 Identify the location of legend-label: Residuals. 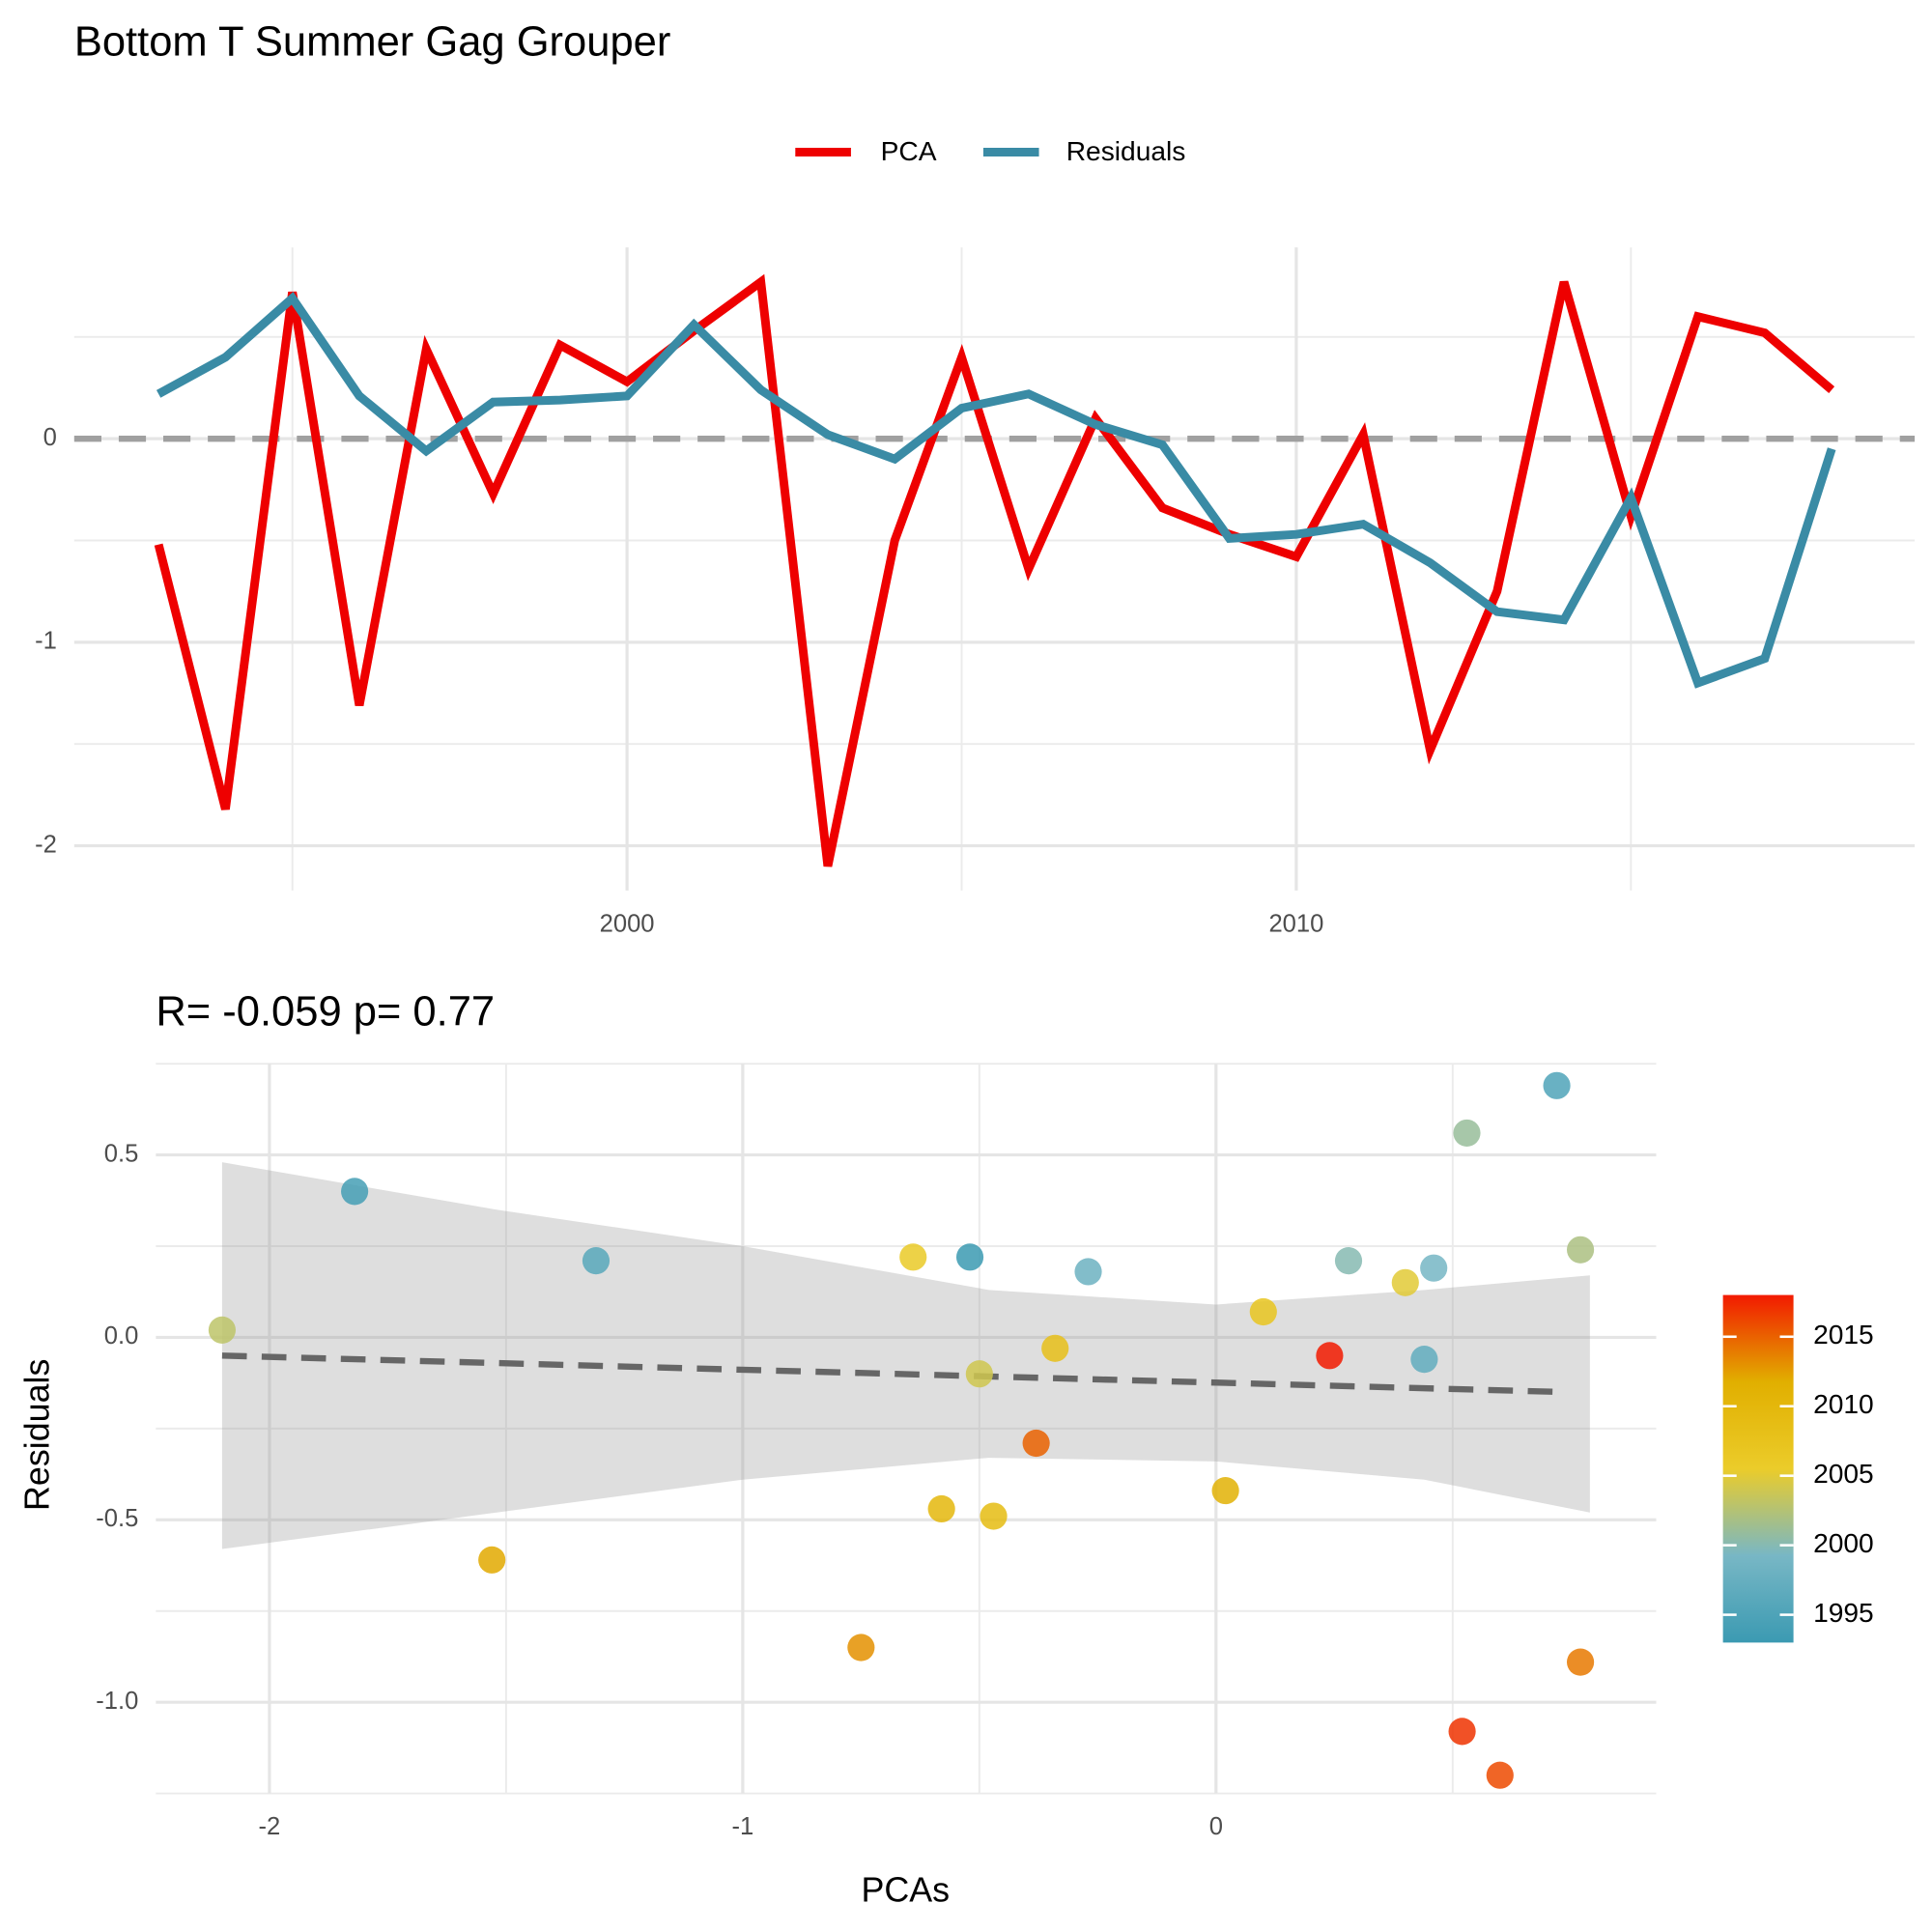
(1126, 151).